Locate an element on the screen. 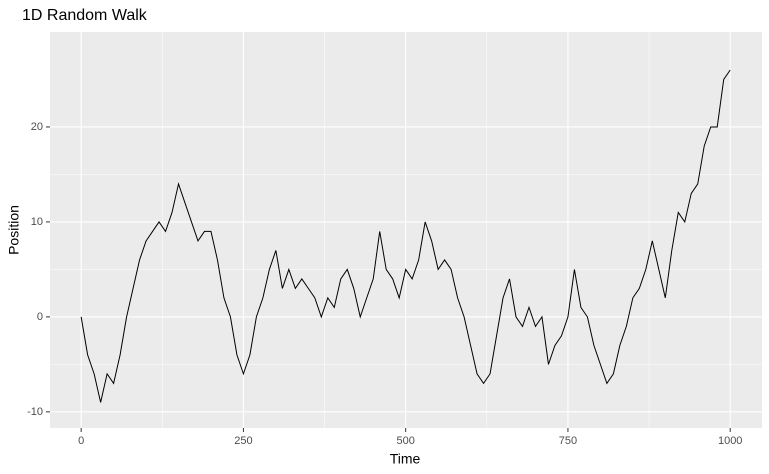  x-axis-label: Time is located at coordinates (405, 459).